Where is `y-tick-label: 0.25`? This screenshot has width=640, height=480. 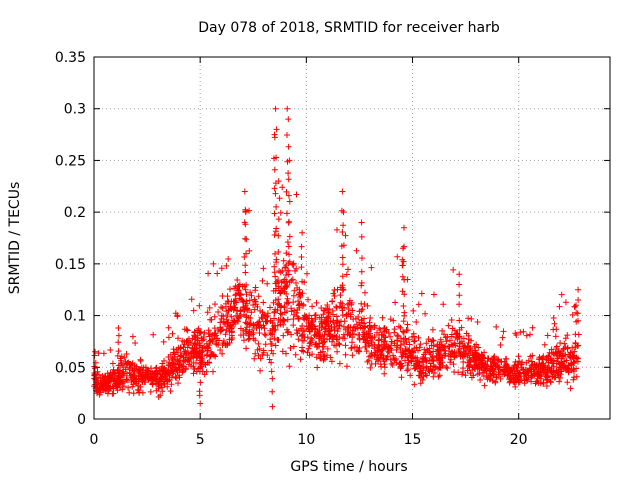 y-tick-label: 0.25 is located at coordinates (70, 161).